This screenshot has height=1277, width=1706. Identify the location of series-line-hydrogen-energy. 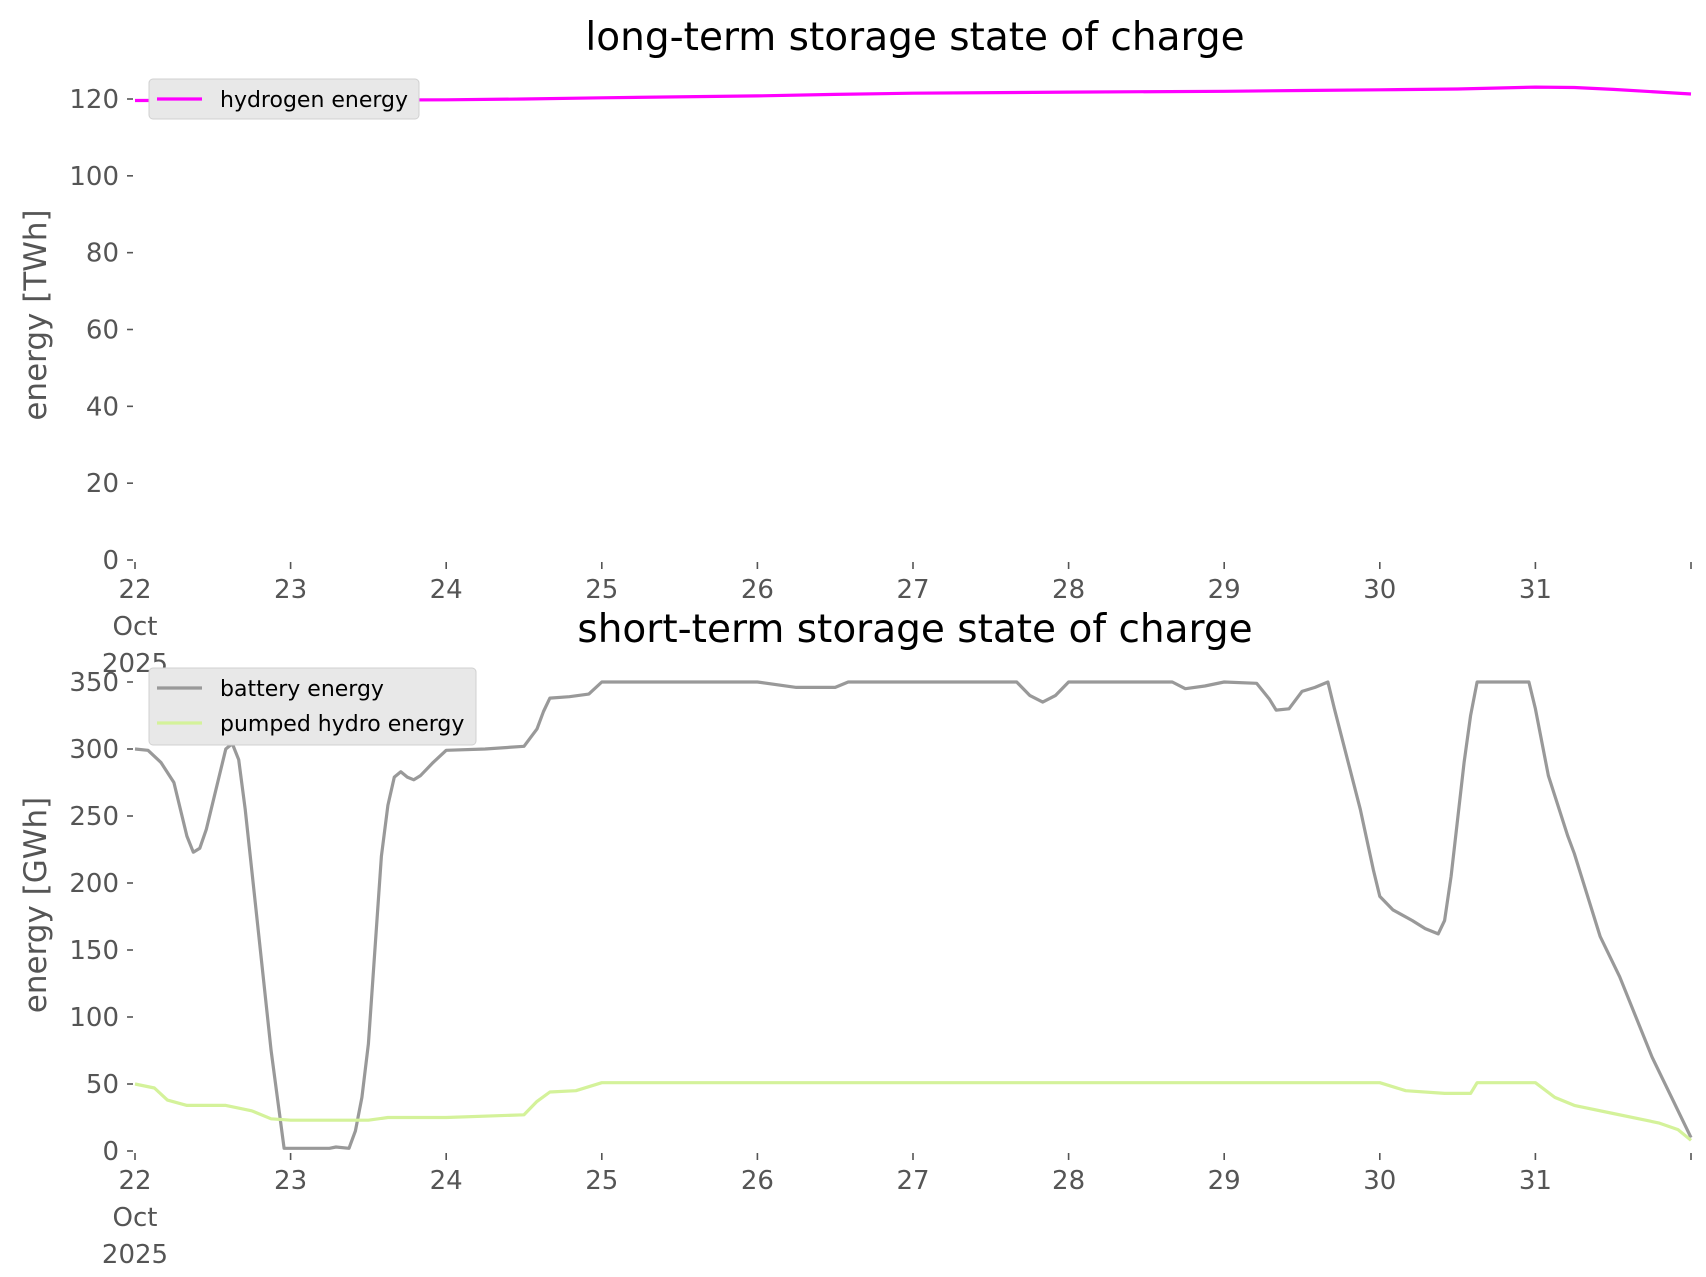
(913, 94).